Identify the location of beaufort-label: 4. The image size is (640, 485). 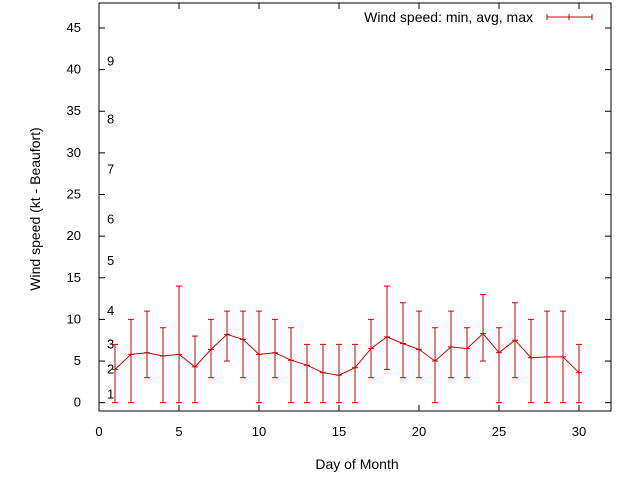
(110, 310).